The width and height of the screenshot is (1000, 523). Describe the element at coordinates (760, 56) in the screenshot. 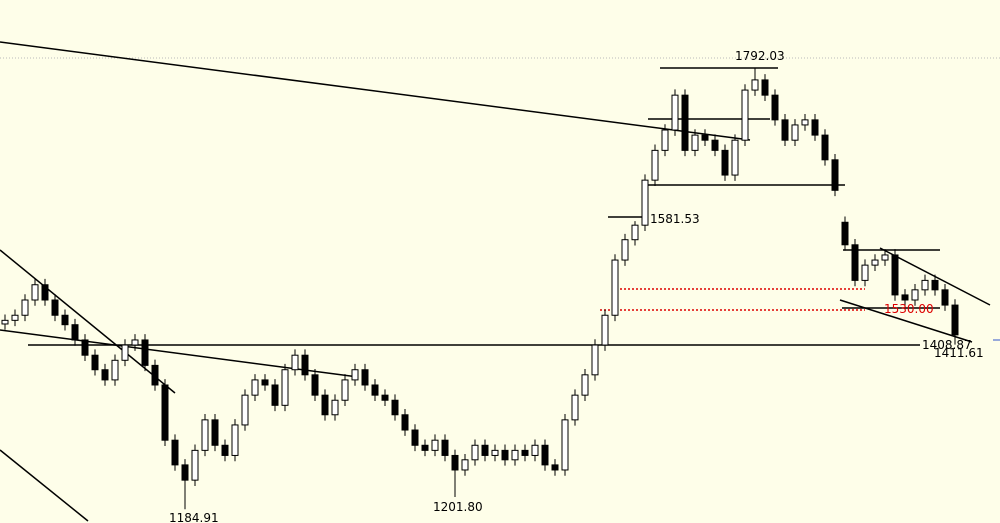

I see `annotation: 1792.03` at that location.